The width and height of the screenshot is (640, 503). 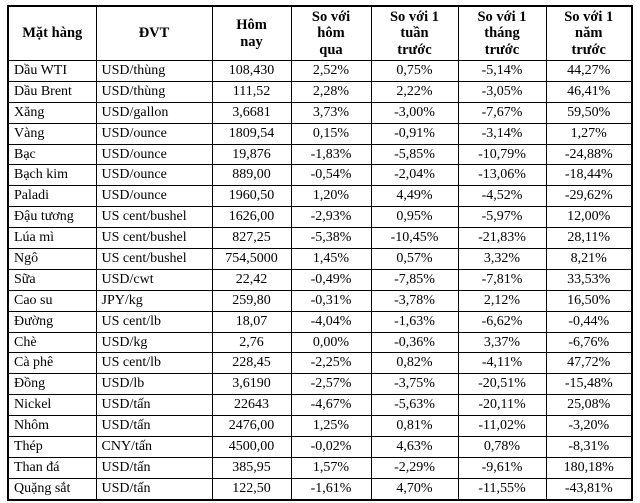 I want to click on vs-week-cell: 2,22%, so click(x=414, y=91).